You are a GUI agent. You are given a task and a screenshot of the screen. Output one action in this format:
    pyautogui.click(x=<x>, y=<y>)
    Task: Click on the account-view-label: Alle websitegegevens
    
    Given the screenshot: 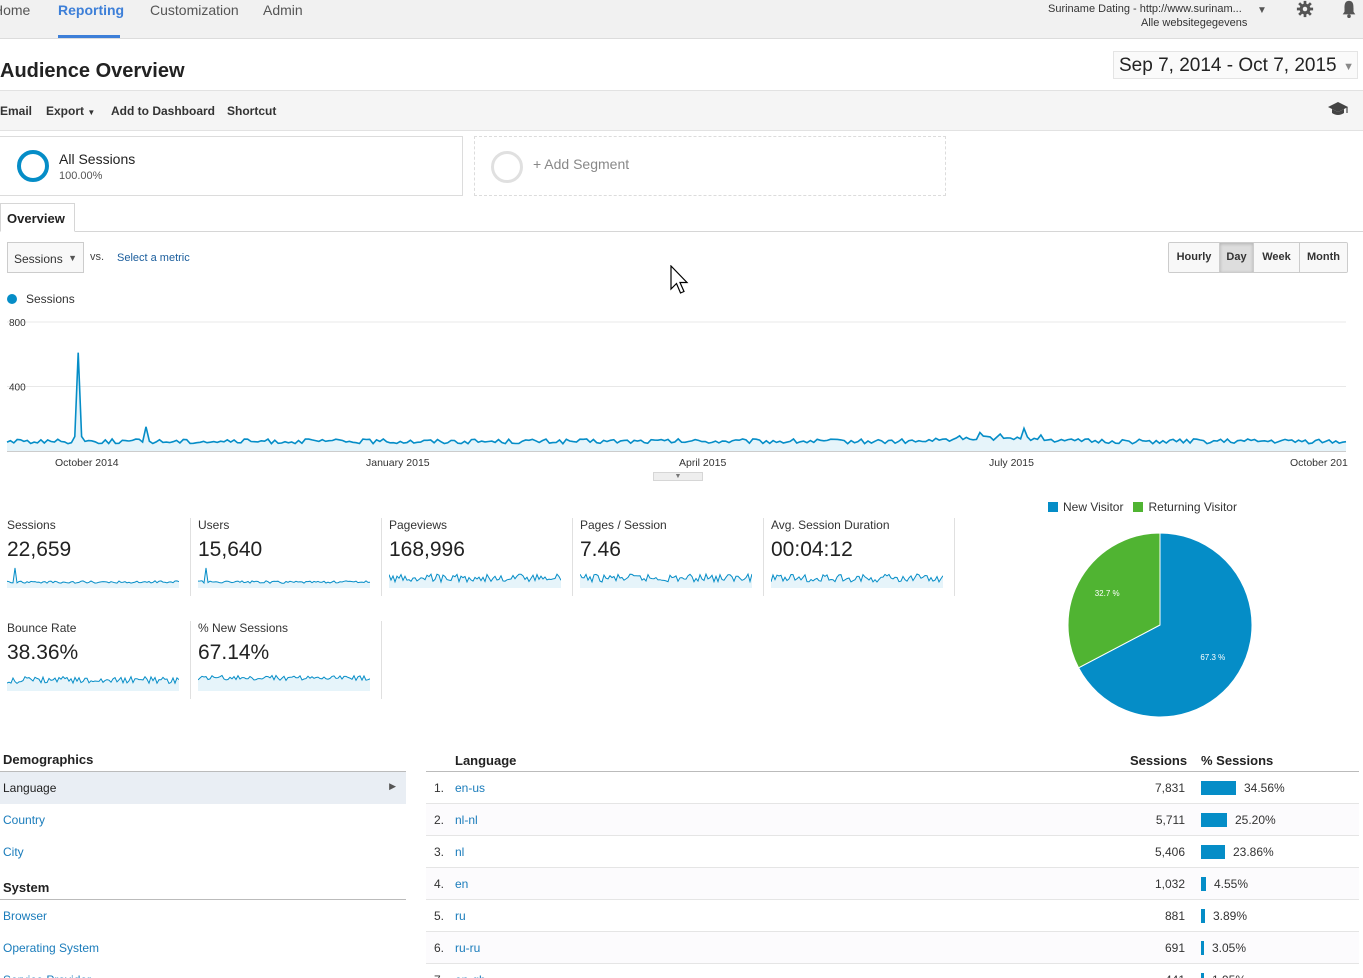 What is the action you would take?
    pyautogui.click(x=1194, y=23)
    